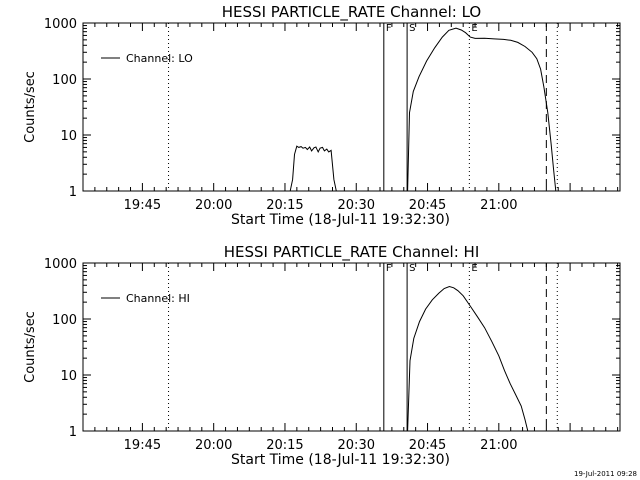 This screenshot has width=640, height=480. What do you see at coordinates (351, 12) in the screenshot?
I see `chart-title: HESSI PARTICLE_RATE Channel: LO` at bounding box center [351, 12].